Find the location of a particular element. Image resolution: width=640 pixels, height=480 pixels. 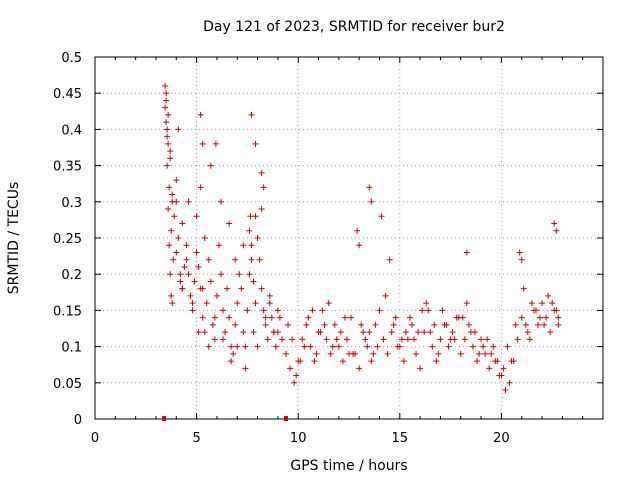

y-tick-label: 0 is located at coordinates (78, 420).